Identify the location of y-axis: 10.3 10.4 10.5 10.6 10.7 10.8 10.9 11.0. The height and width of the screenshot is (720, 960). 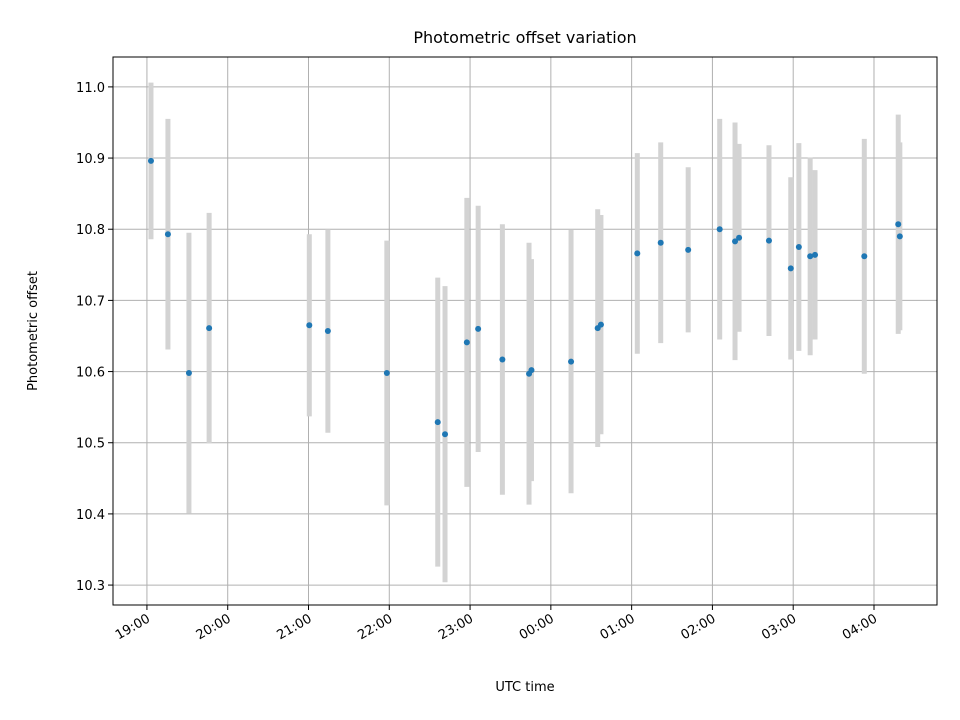
(94, 337).